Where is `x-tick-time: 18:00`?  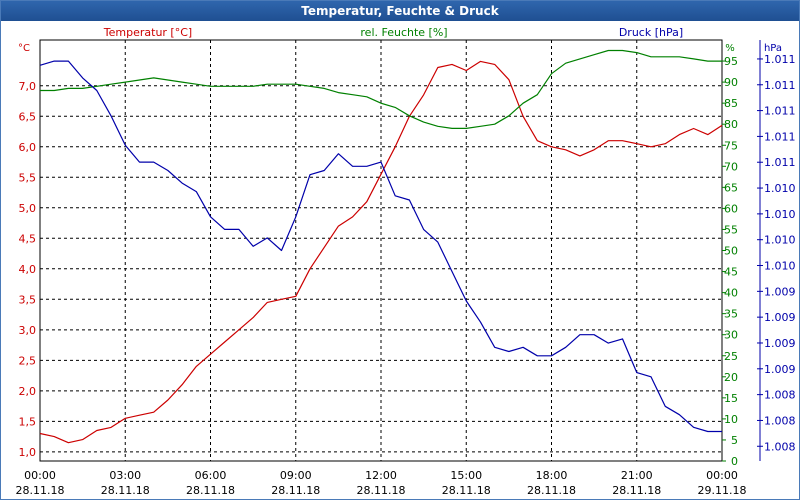
x-tick-time: 18:00 is located at coordinates (552, 475).